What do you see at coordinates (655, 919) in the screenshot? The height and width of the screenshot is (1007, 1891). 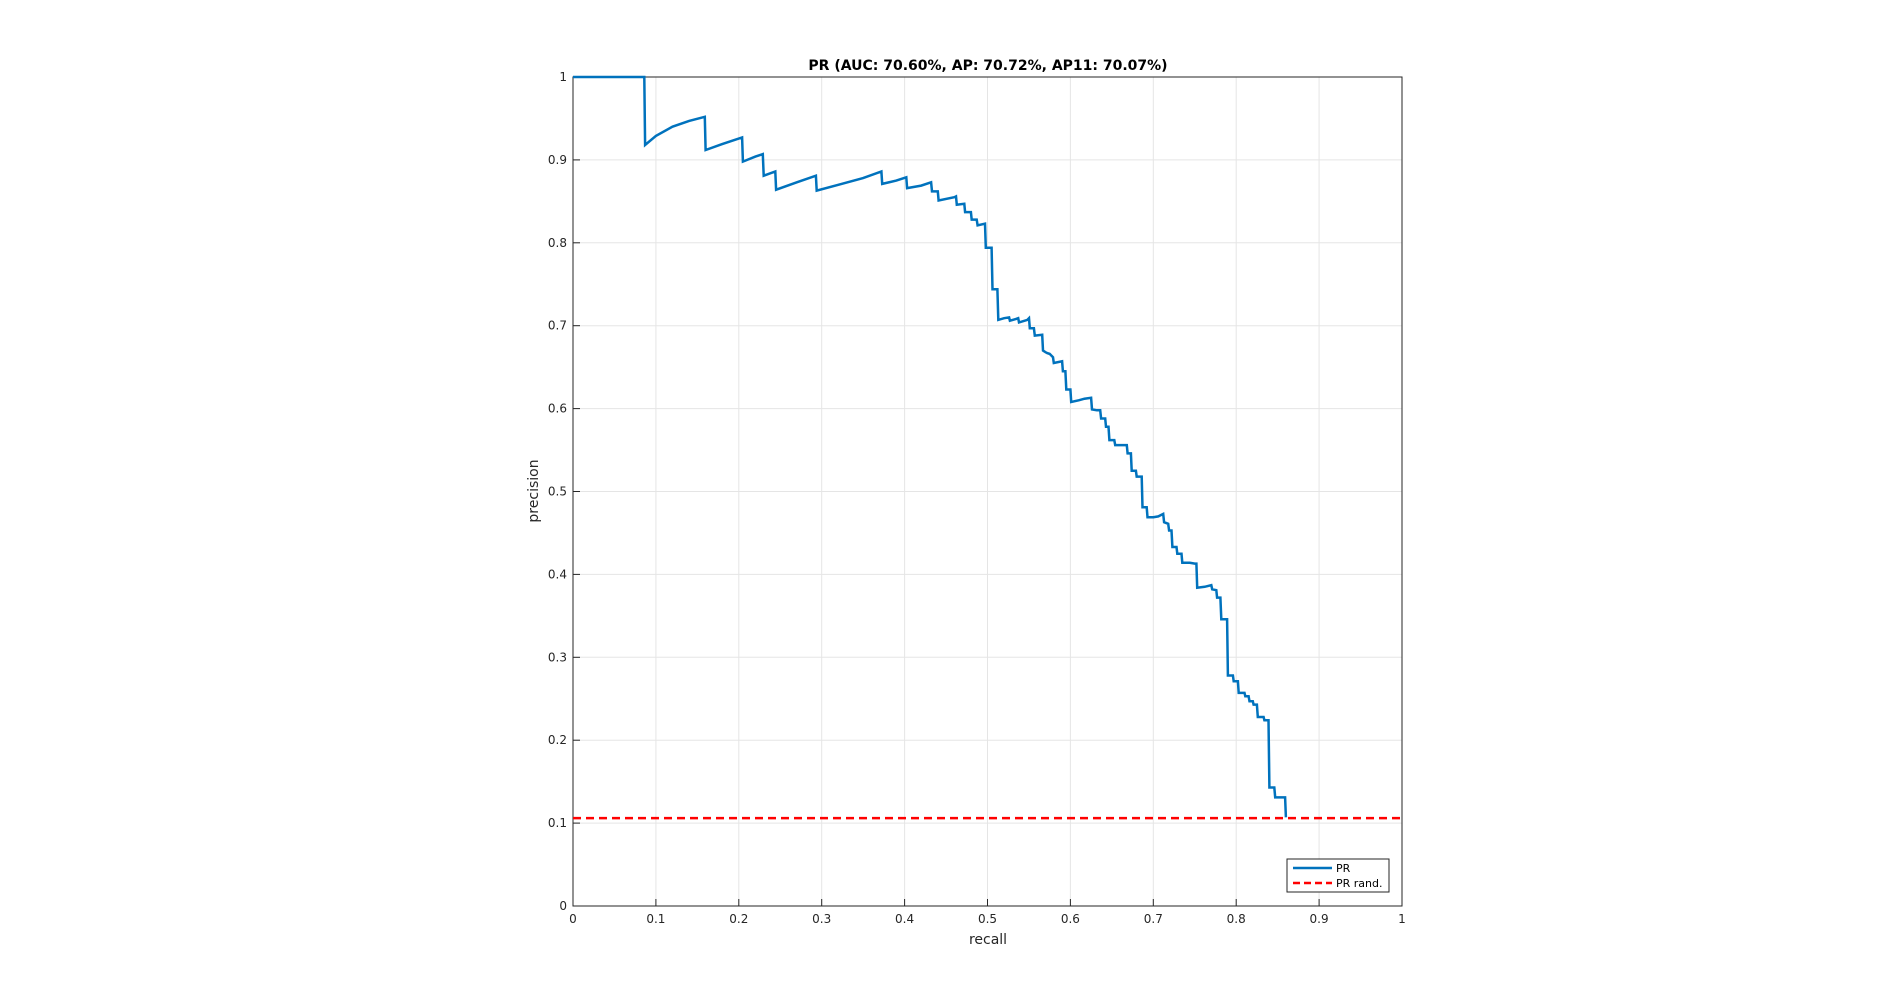 I see `x-tick-label: 0.1` at bounding box center [655, 919].